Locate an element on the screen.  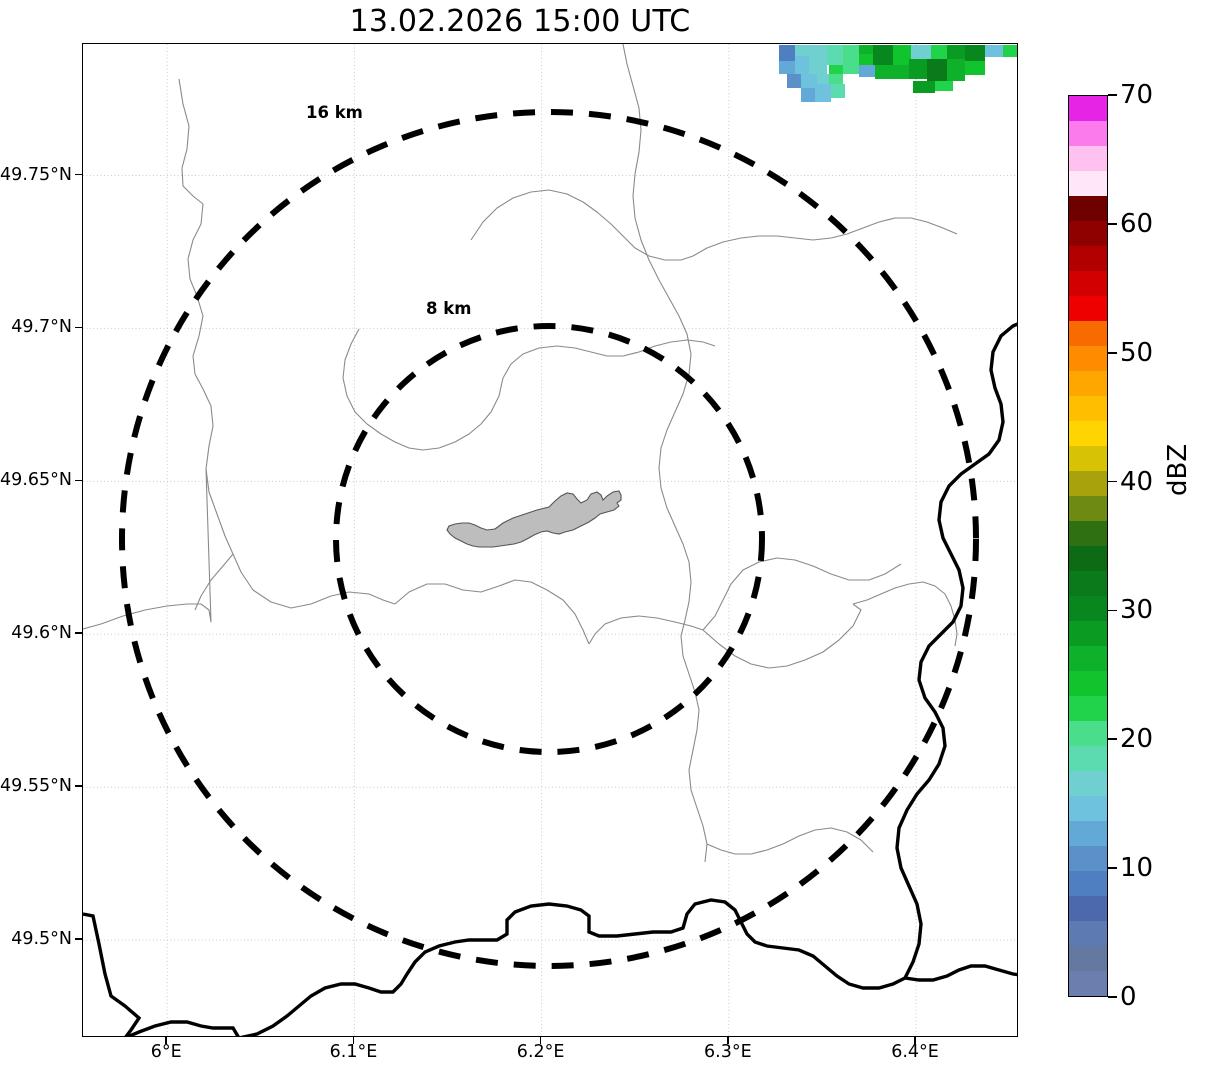
colorbar-tick-label: 40 is located at coordinates (1137, 481).